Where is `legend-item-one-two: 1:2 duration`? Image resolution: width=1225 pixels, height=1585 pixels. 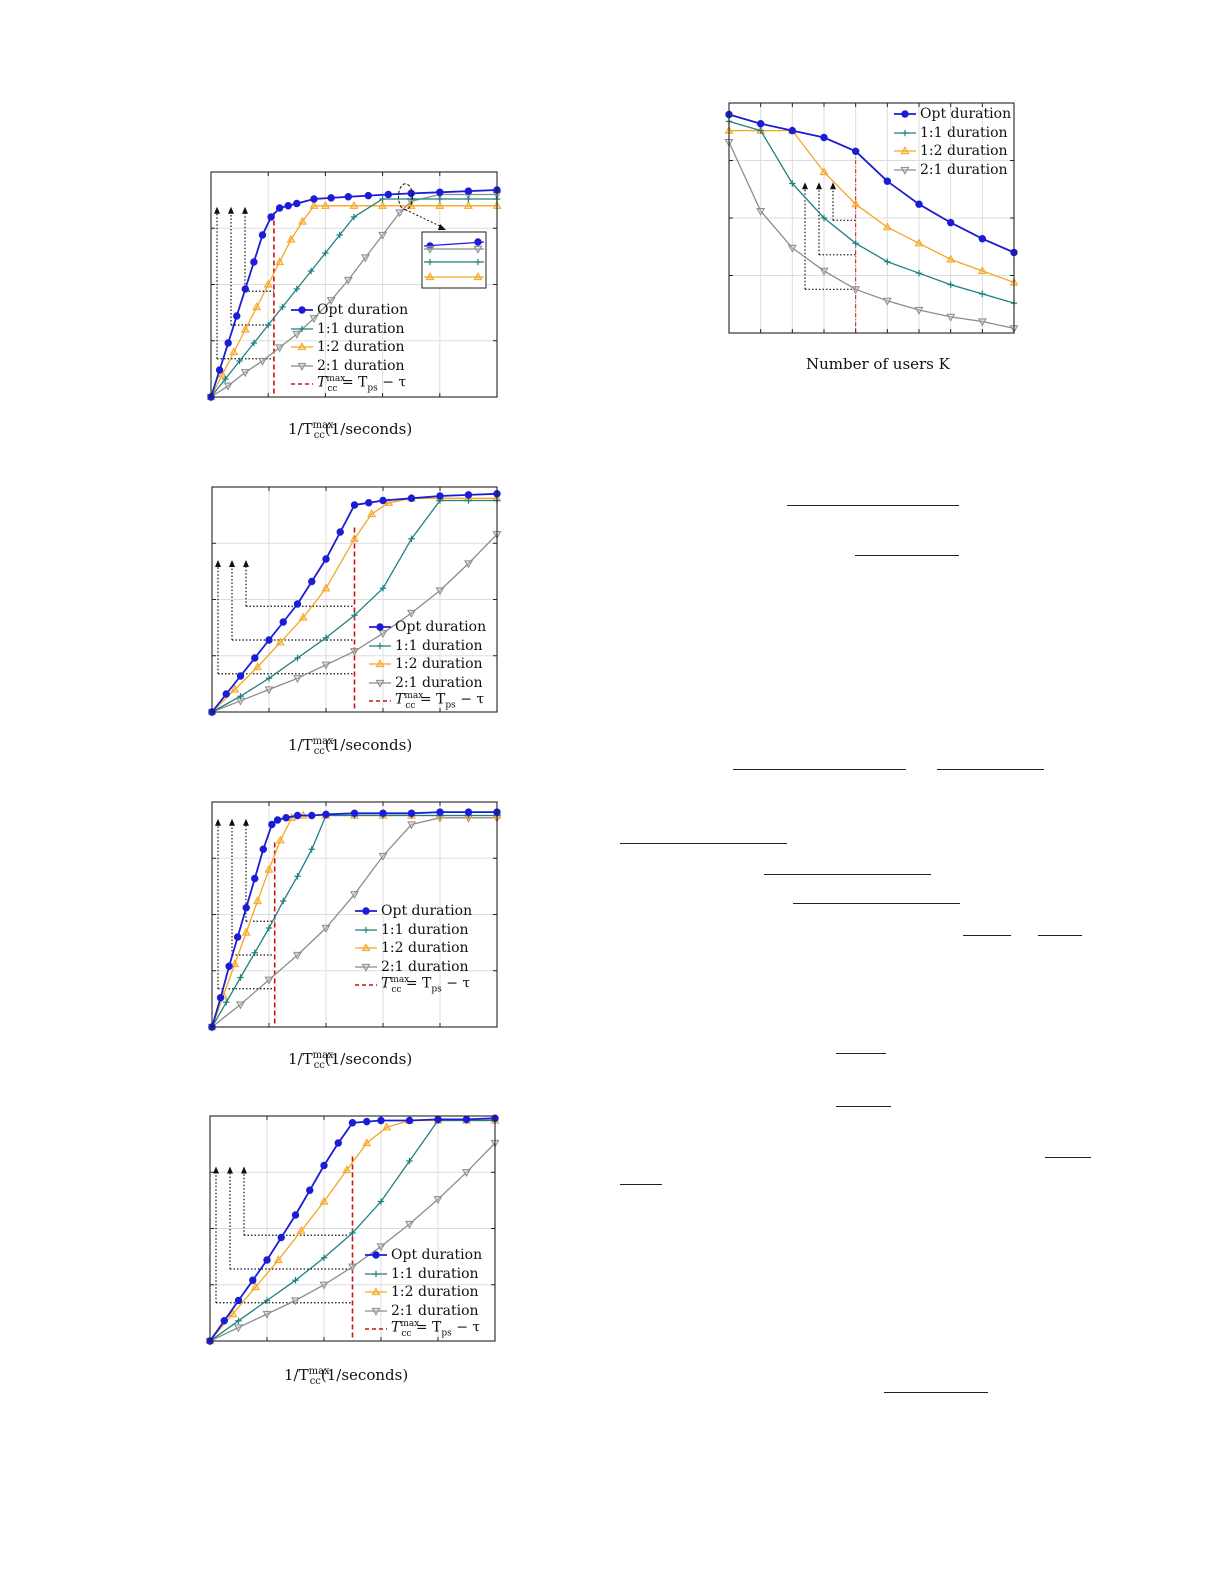
legend-item-one-two: 1:2 duration is located at coordinates (423, 1292).